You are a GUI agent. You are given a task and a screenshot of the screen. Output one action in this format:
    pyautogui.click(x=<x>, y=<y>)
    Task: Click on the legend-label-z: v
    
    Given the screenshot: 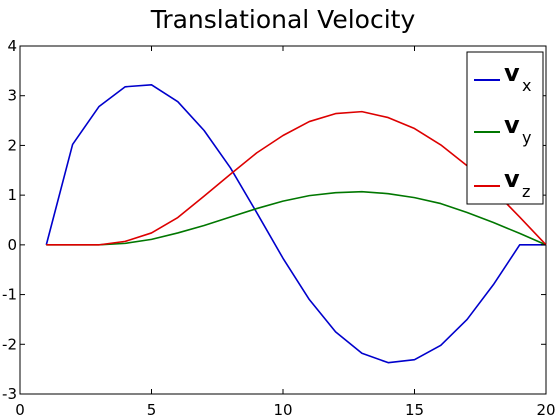 What is the action you would take?
    pyautogui.click(x=512, y=179)
    